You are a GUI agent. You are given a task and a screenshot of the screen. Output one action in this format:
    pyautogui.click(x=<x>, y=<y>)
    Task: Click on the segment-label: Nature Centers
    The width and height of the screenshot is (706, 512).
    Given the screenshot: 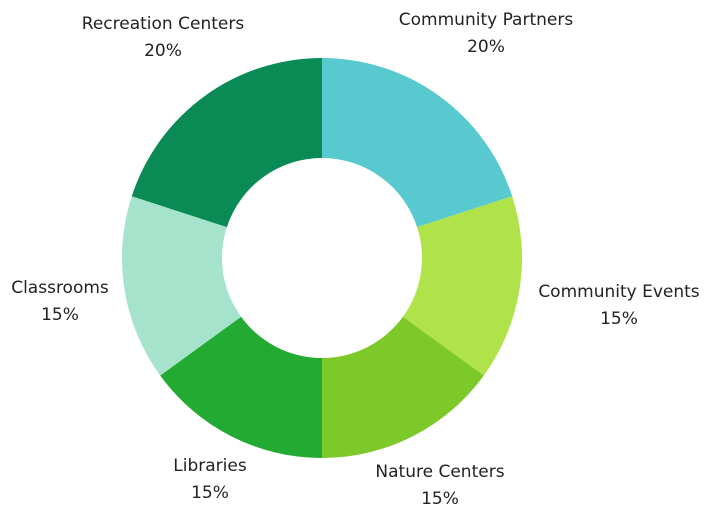 What is the action you would take?
    pyautogui.click(x=439, y=472)
    